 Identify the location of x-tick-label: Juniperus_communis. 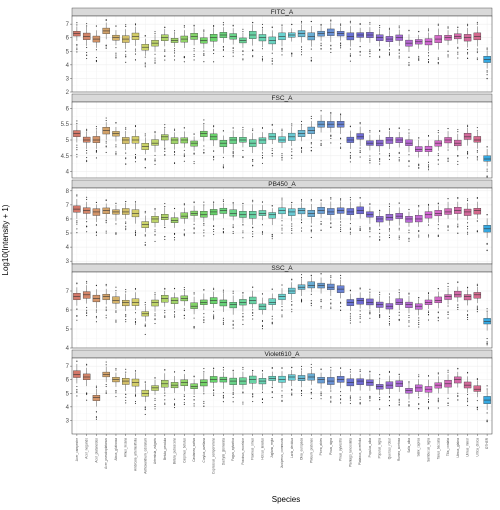
(282, 453).